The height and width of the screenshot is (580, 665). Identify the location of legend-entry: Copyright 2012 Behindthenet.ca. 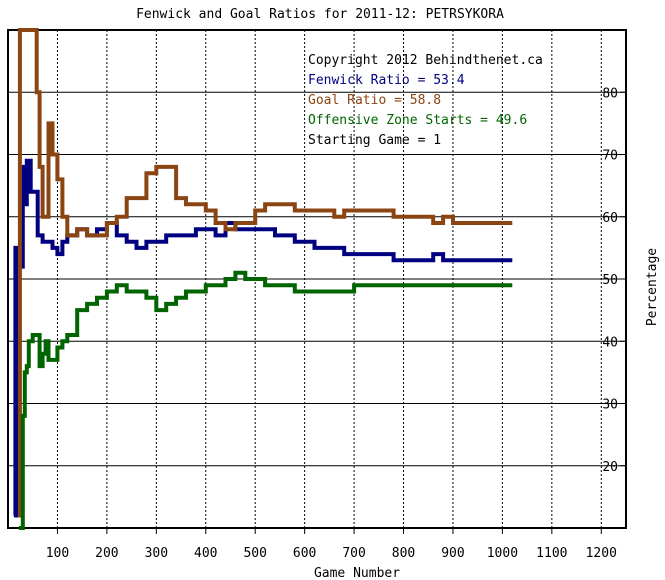
(425, 60).